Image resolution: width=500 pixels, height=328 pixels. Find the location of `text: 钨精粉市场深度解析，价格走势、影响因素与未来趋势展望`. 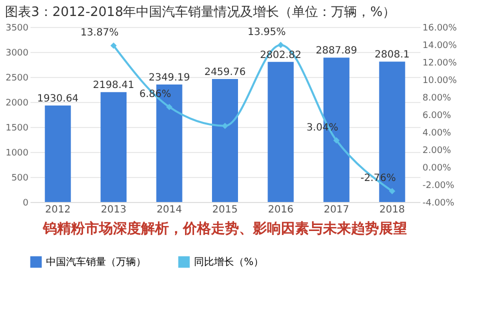

text: 钨精粉市场深度解析，价格走势、影响因素与未来趋势展望 is located at coordinates (224, 228).